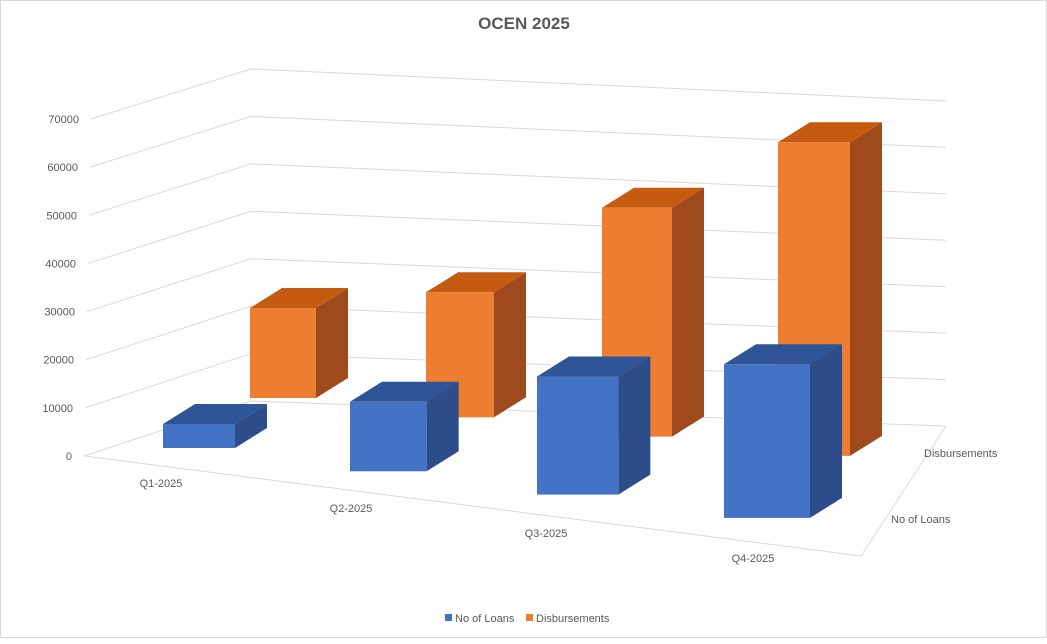 The width and height of the screenshot is (1047, 644). I want to click on bar-loans-q3-2025, so click(594, 425).